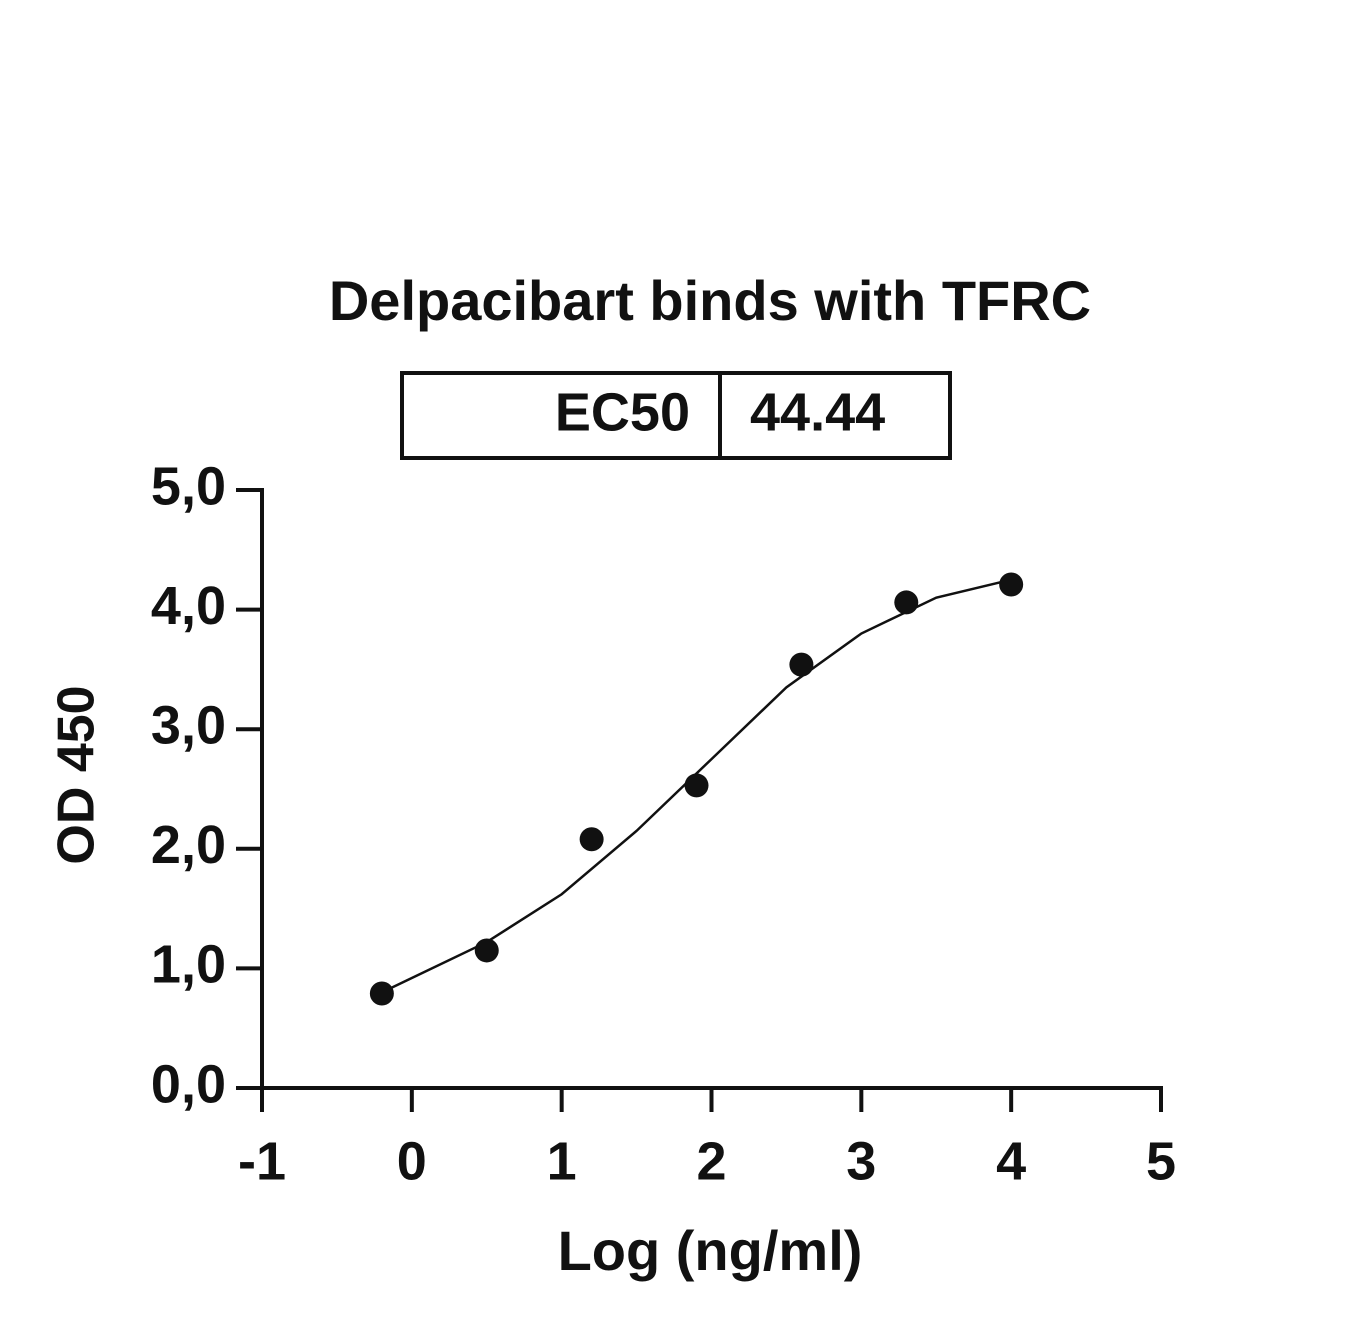 This screenshot has width=1355, height=1335. What do you see at coordinates (188, 486) in the screenshot?
I see `y-tick-label: 5,0` at bounding box center [188, 486].